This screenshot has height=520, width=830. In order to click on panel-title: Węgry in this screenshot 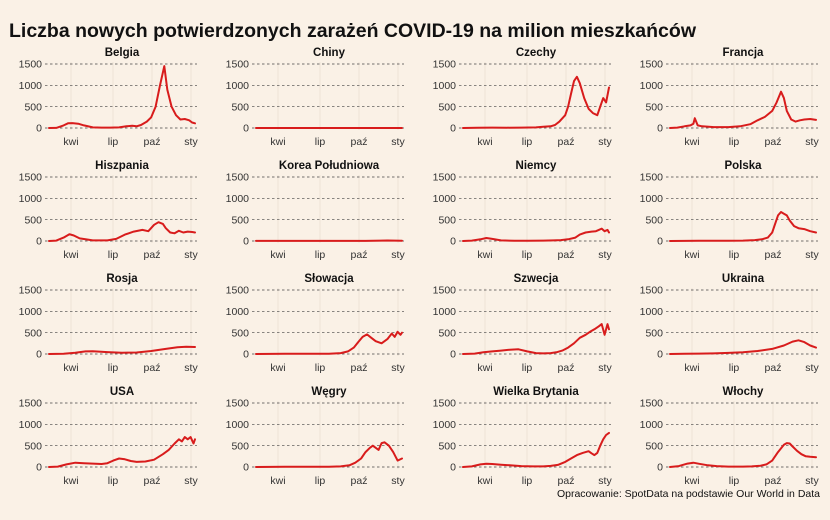, I will do `click(329, 392)`.